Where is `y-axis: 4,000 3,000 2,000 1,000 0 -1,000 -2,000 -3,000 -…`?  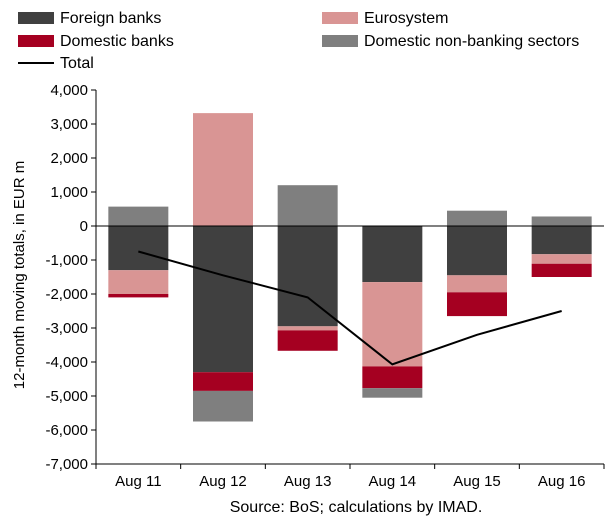 y-axis: 4,000 3,000 2,000 1,000 0 -1,000 -2,000 -3,000 -… is located at coordinates (70, 277).